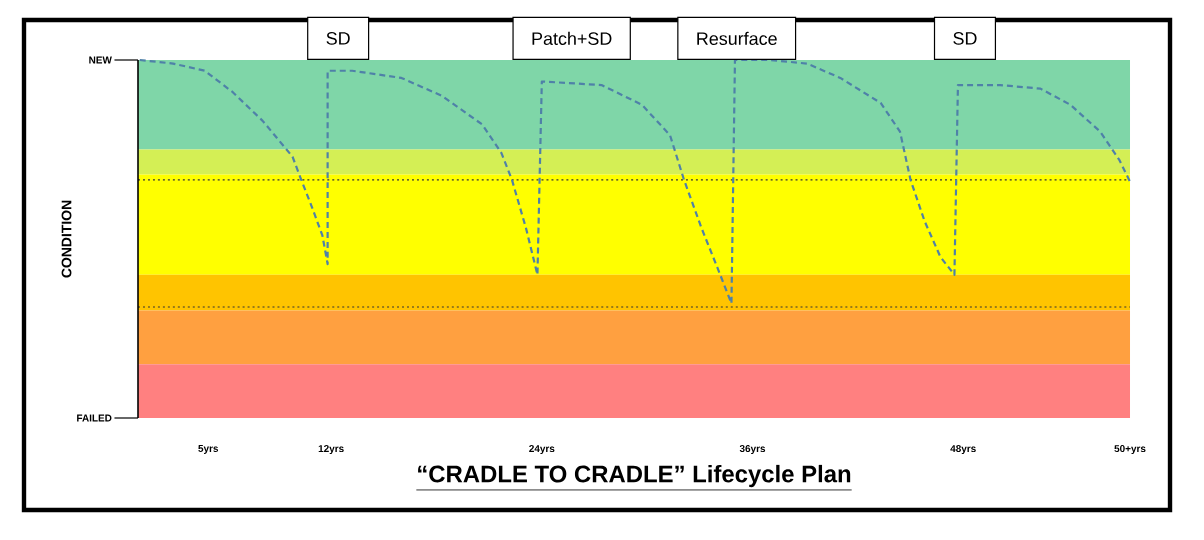 Image resolution: width=1204 pixels, height=540 pixels. I want to click on text: “CRADLE TO CRADLE” Lifecycle Plan, so click(634, 476).